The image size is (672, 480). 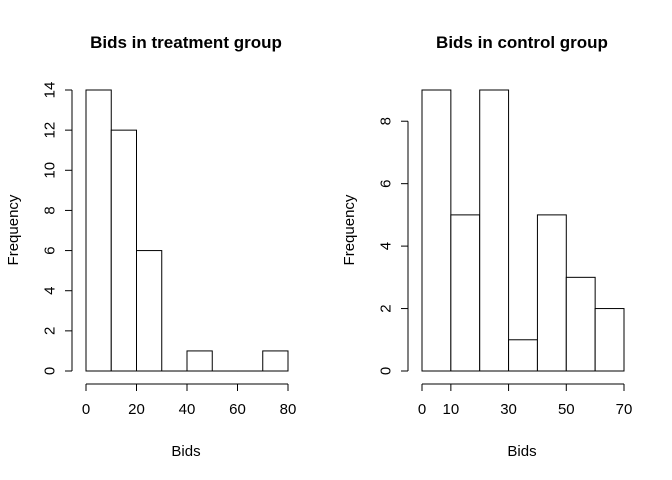 What do you see at coordinates (136, 409) in the screenshot?
I see `x-tick-label: 20` at bounding box center [136, 409].